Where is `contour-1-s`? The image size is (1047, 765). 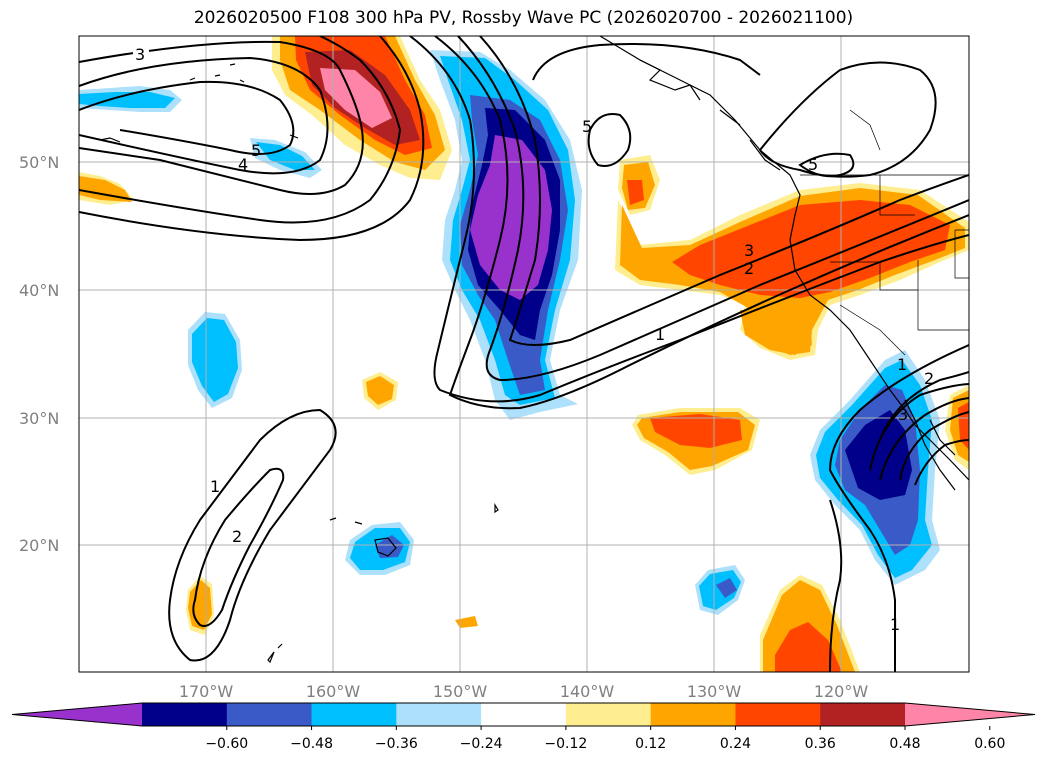 contour-1-s is located at coordinates (898, 508).